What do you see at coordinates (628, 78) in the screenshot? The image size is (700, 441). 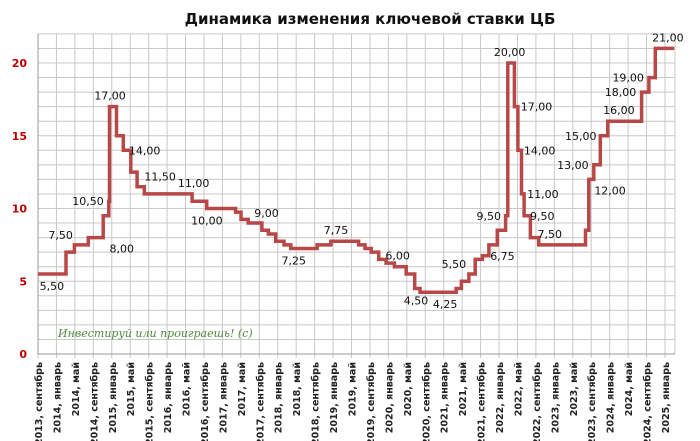 I see `data-label: 19,00` at bounding box center [628, 78].